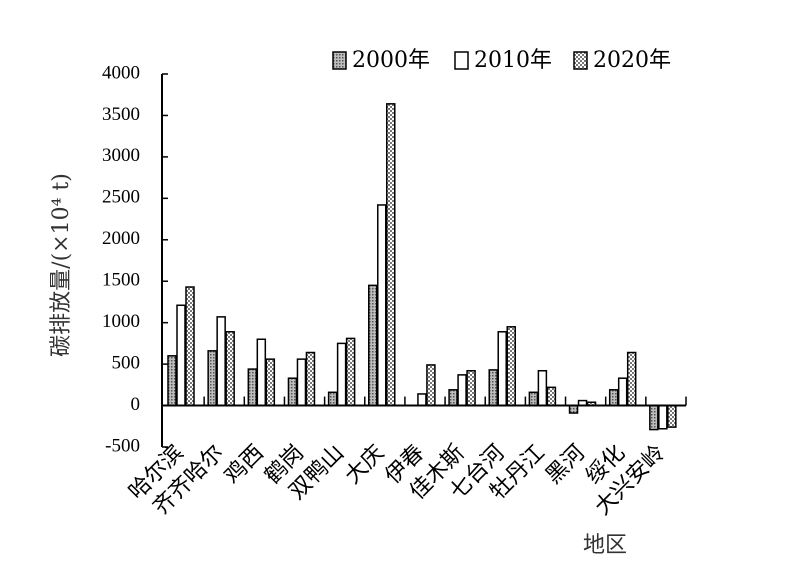  Describe the element at coordinates (121, 197) in the screenshot. I see `y-tick-label: 2500` at that location.